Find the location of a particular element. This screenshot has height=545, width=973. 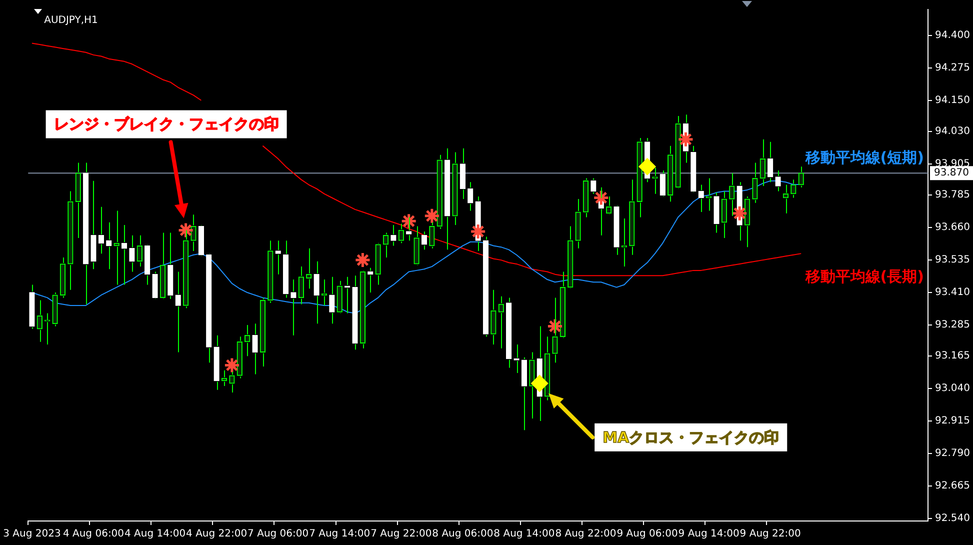

y-tick-label: 94.275 is located at coordinates (952, 68).